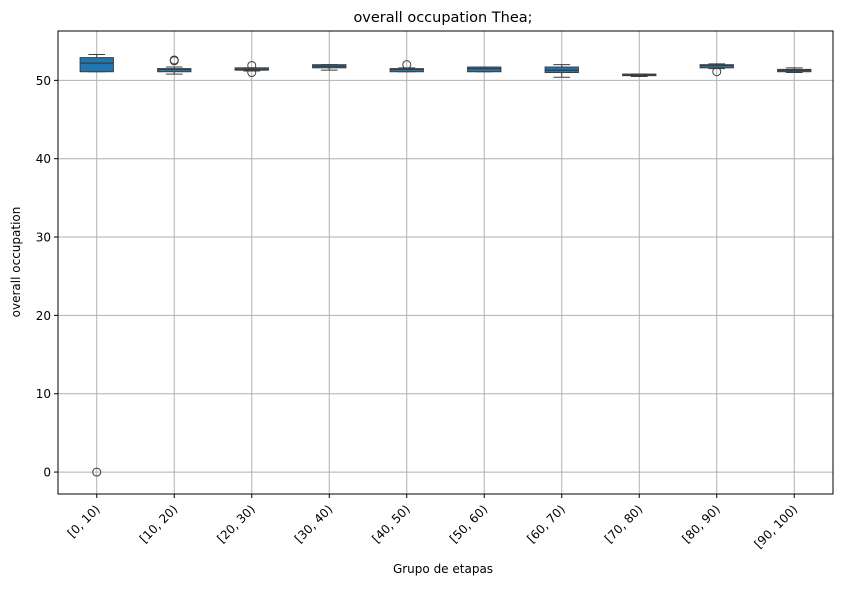  What do you see at coordinates (43, 238) in the screenshot?
I see `y-tick-label: 30` at bounding box center [43, 238].